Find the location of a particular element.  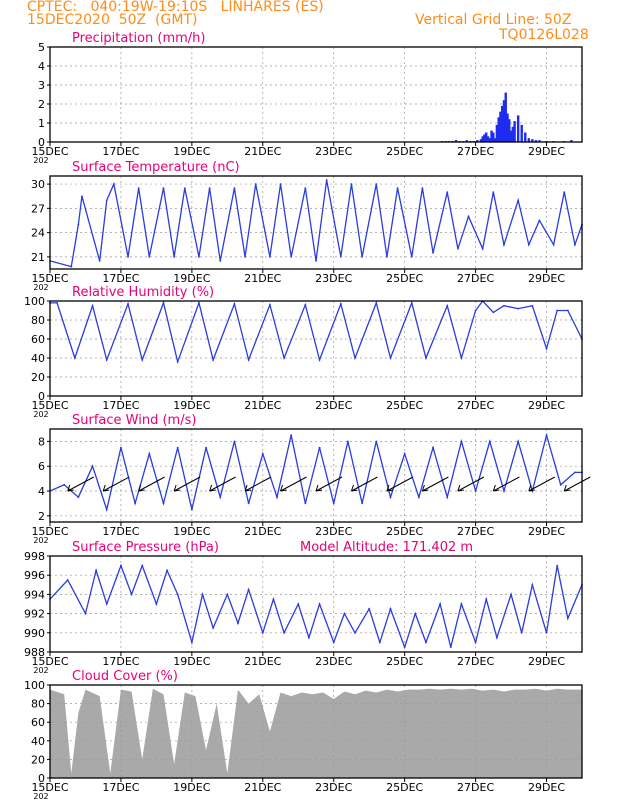

wind-xtick-label: 21DEC is located at coordinates (262, 531).